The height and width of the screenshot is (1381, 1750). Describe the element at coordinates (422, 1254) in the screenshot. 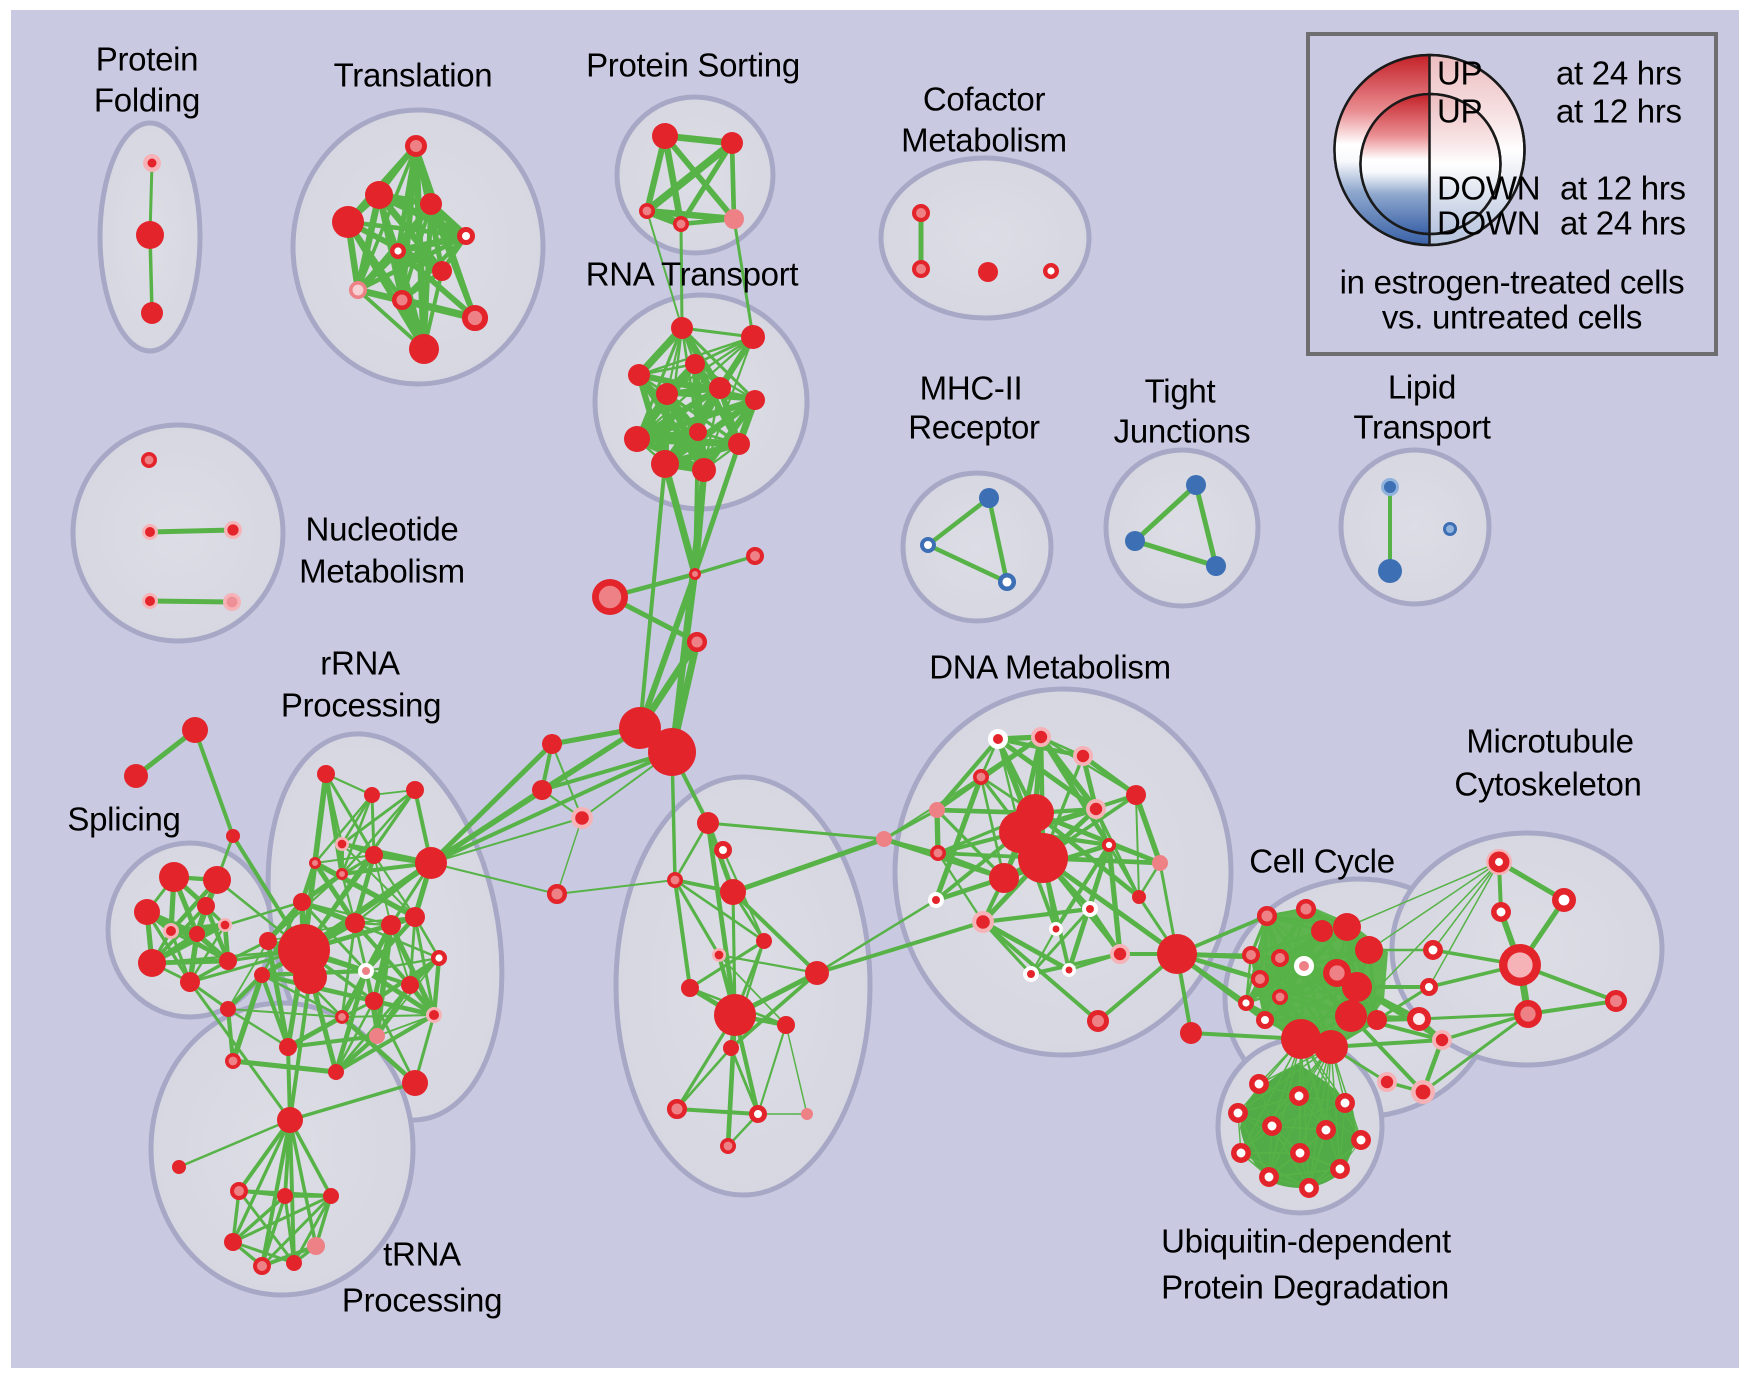

I see `svg-text: tRNA` at that location.